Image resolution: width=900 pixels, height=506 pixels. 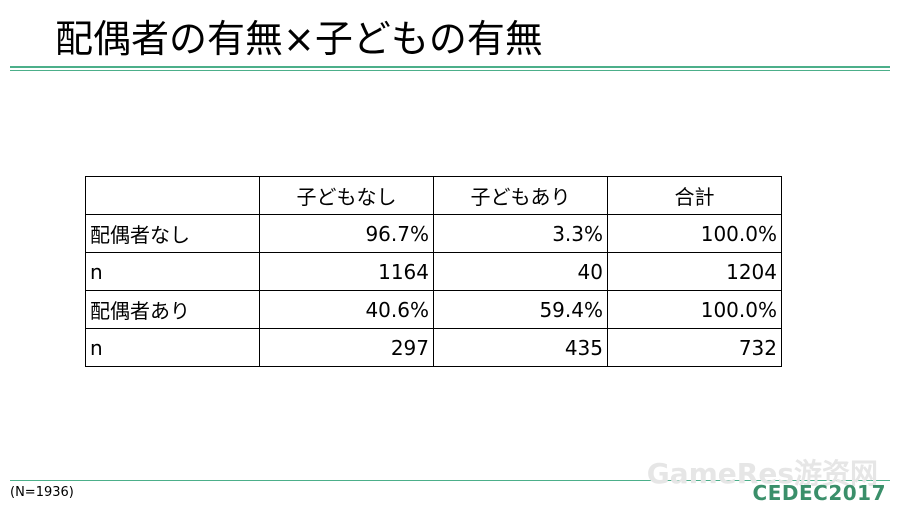 I want to click on row-header: 配偶者なし, so click(x=172, y=233).